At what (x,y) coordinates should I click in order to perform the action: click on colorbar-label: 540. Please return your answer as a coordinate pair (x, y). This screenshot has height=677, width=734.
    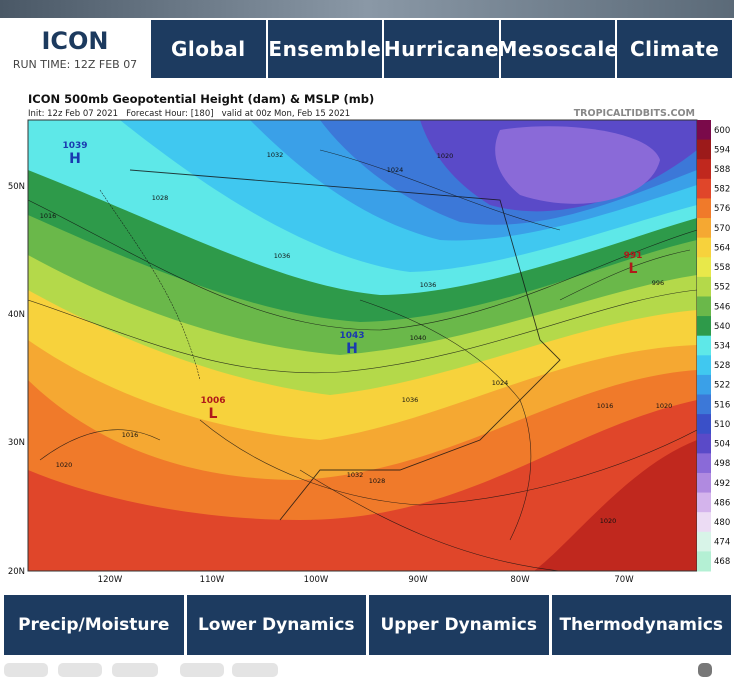
    Looking at the image, I should click on (722, 327).